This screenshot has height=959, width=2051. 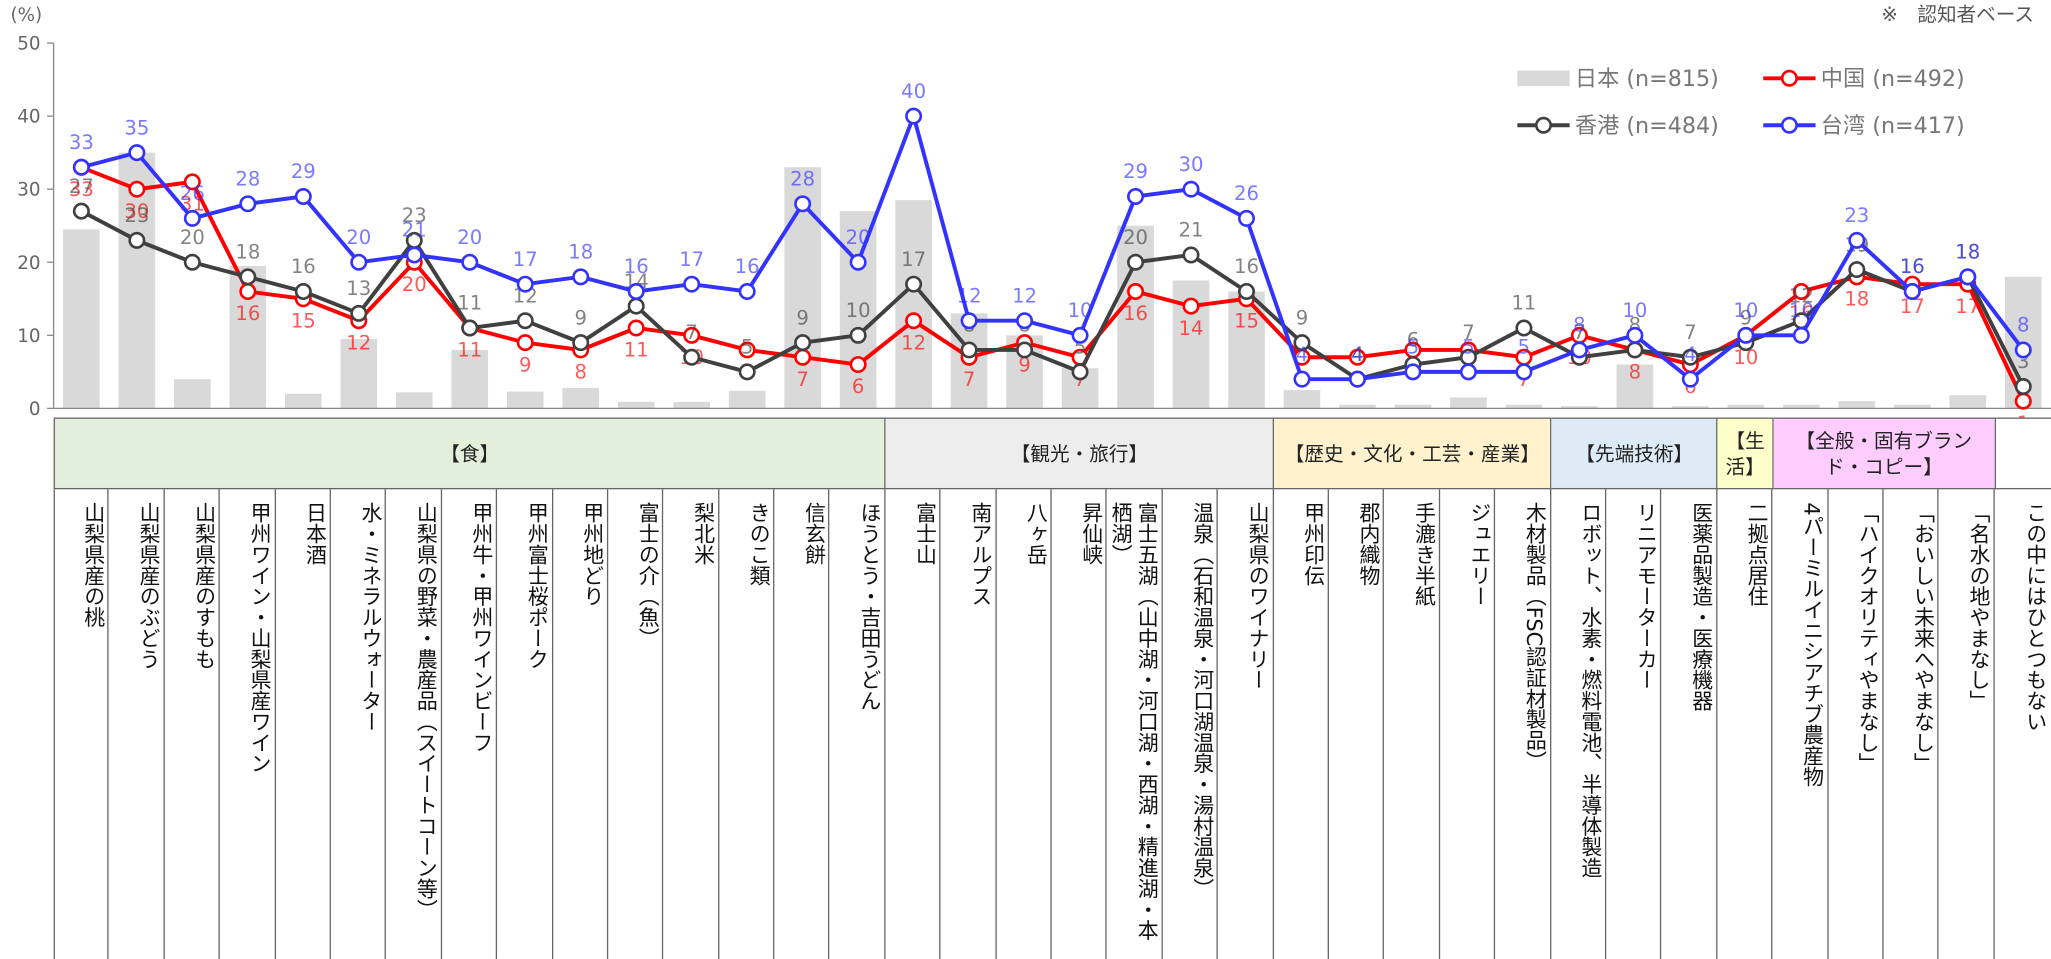 What do you see at coordinates (802, 179) in the screenshot?
I see `data-label: 28` at bounding box center [802, 179].